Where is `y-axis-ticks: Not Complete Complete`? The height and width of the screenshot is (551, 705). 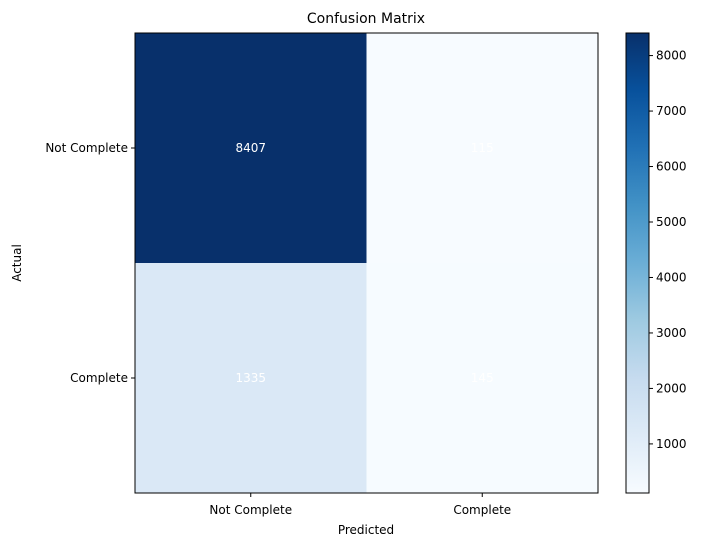 y-axis-ticks: Not Complete Complete is located at coordinates (90, 263).